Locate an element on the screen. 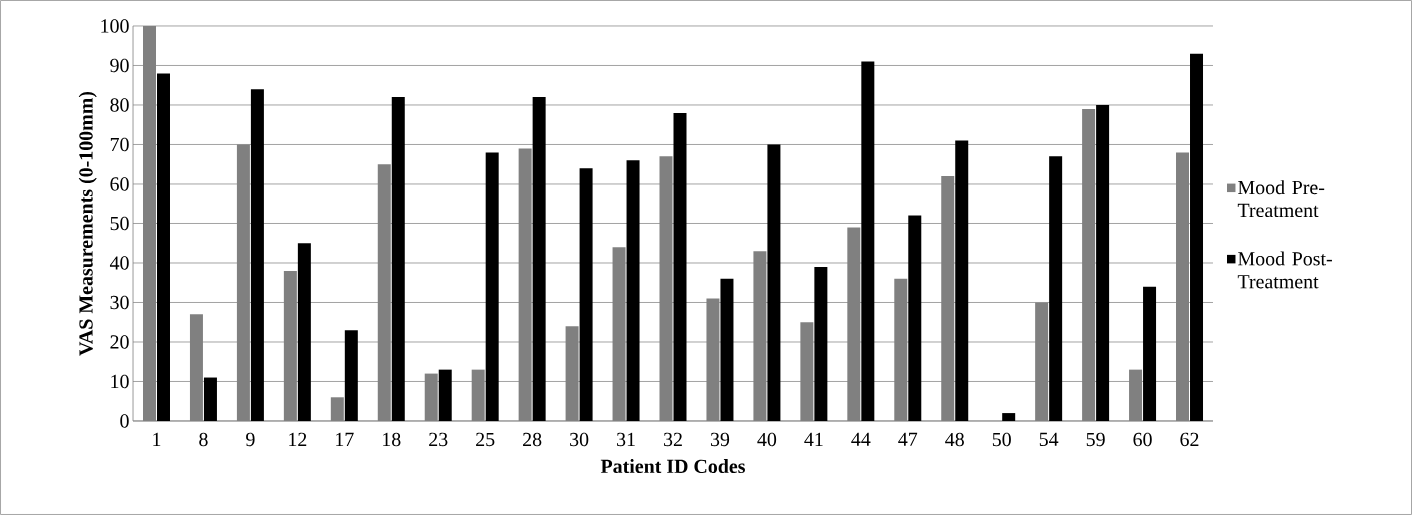  y-axis-title: VAS Measurements (0-100mm) is located at coordinates (87, 223).